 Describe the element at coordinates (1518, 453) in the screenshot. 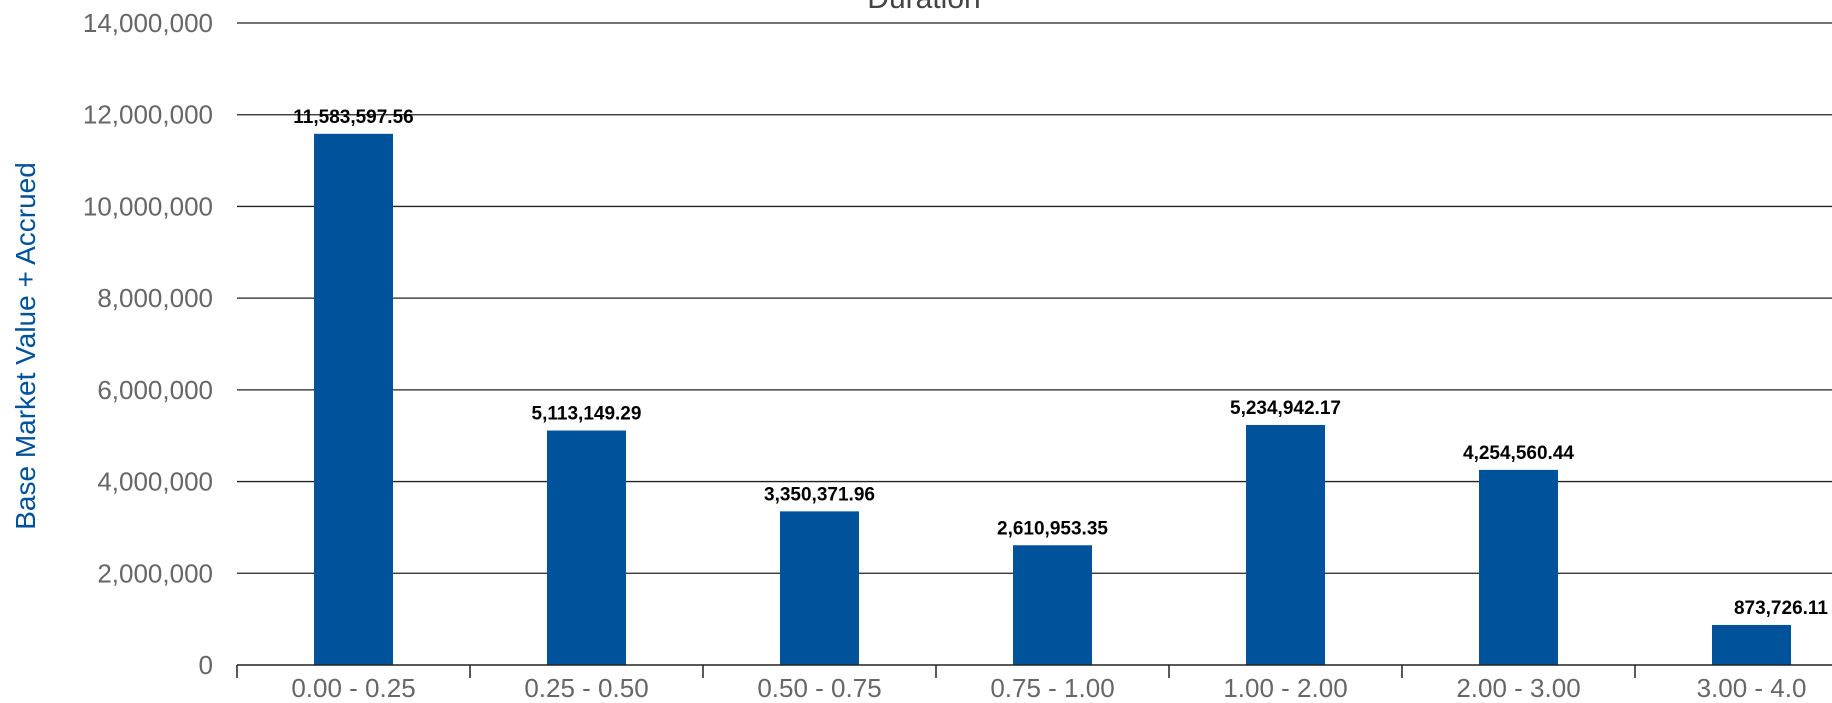

I see `data-label: 4,254,560.44` at that location.